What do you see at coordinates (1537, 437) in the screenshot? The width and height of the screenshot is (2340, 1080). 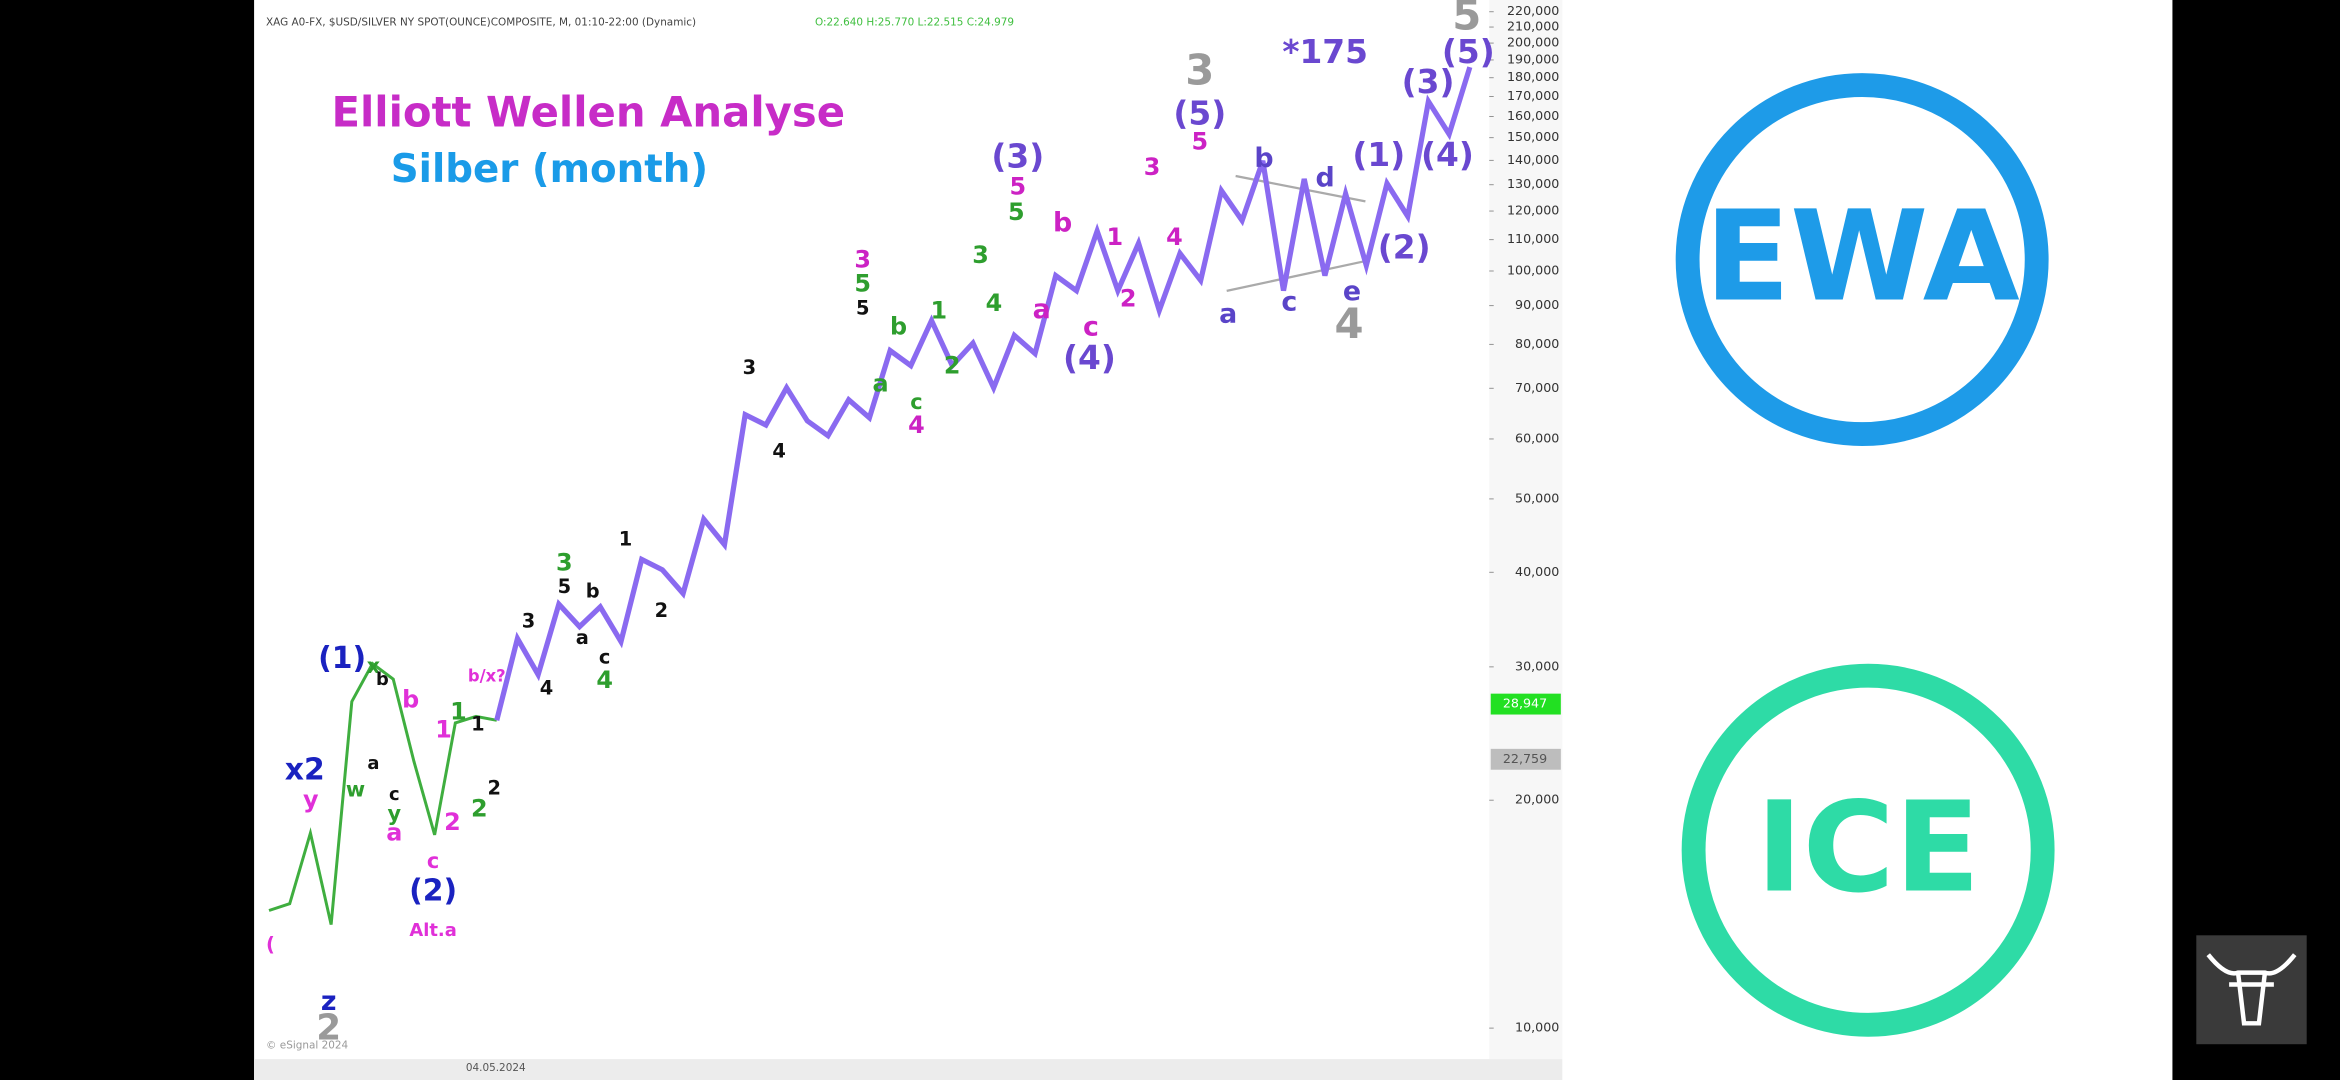 I see `y-tick-label: 60,000` at bounding box center [1537, 437].